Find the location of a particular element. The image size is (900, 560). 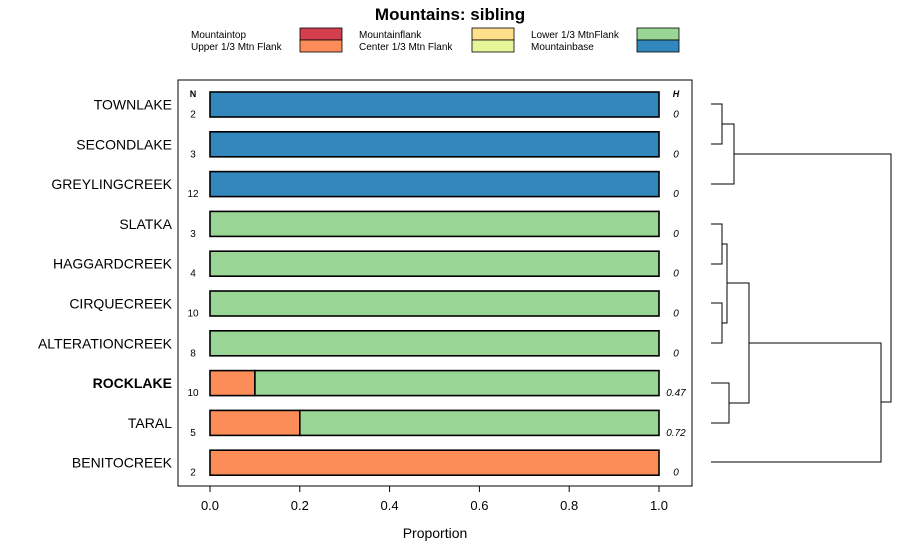

n-value-townlake: 2 is located at coordinates (193, 115).